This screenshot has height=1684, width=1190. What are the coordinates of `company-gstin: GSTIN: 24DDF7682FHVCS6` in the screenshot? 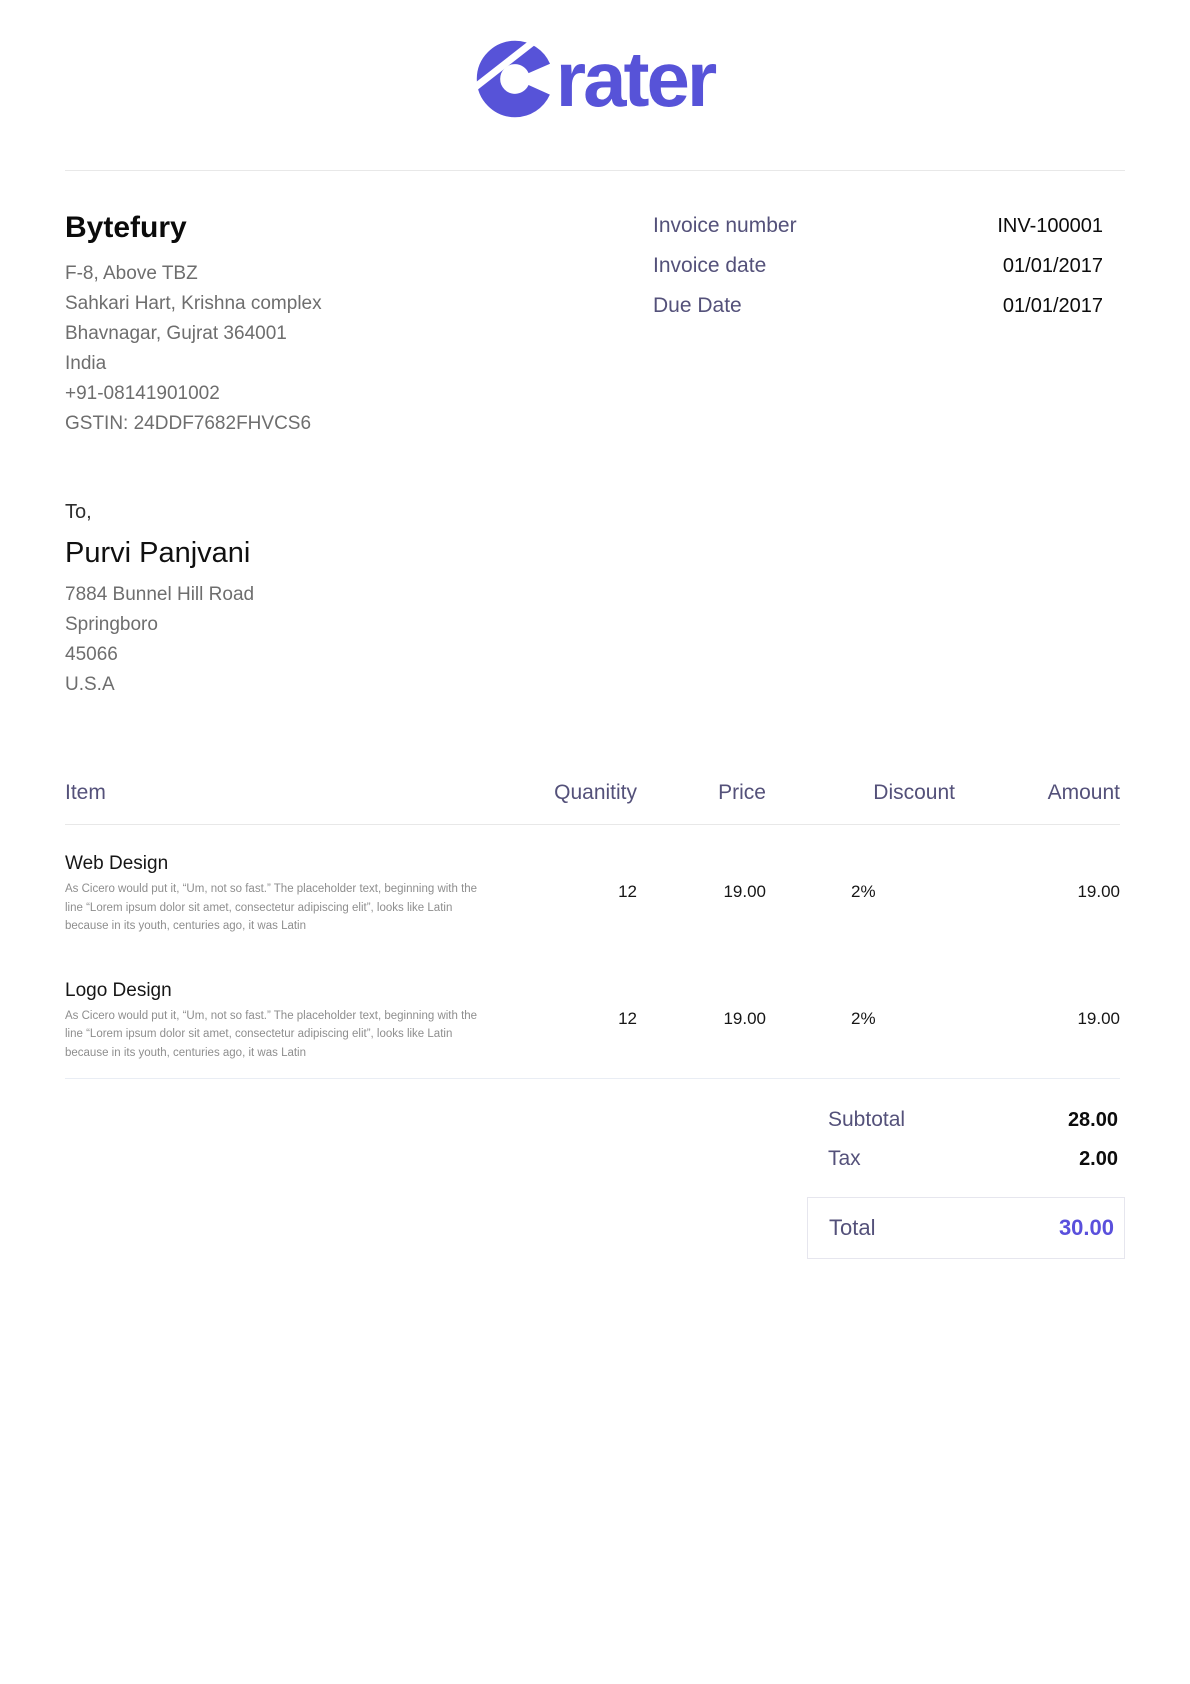 It's located at (188, 423).